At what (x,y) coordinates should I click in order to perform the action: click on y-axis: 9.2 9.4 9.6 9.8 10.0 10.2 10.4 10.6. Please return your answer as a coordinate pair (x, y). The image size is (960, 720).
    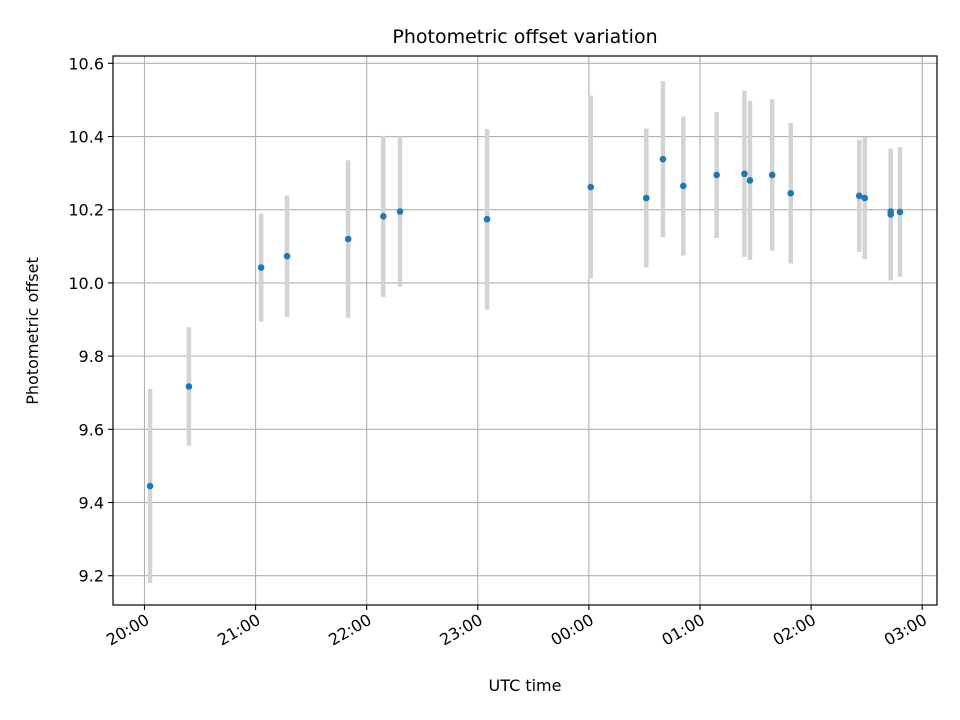
    Looking at the image, I should click on (90, 320).